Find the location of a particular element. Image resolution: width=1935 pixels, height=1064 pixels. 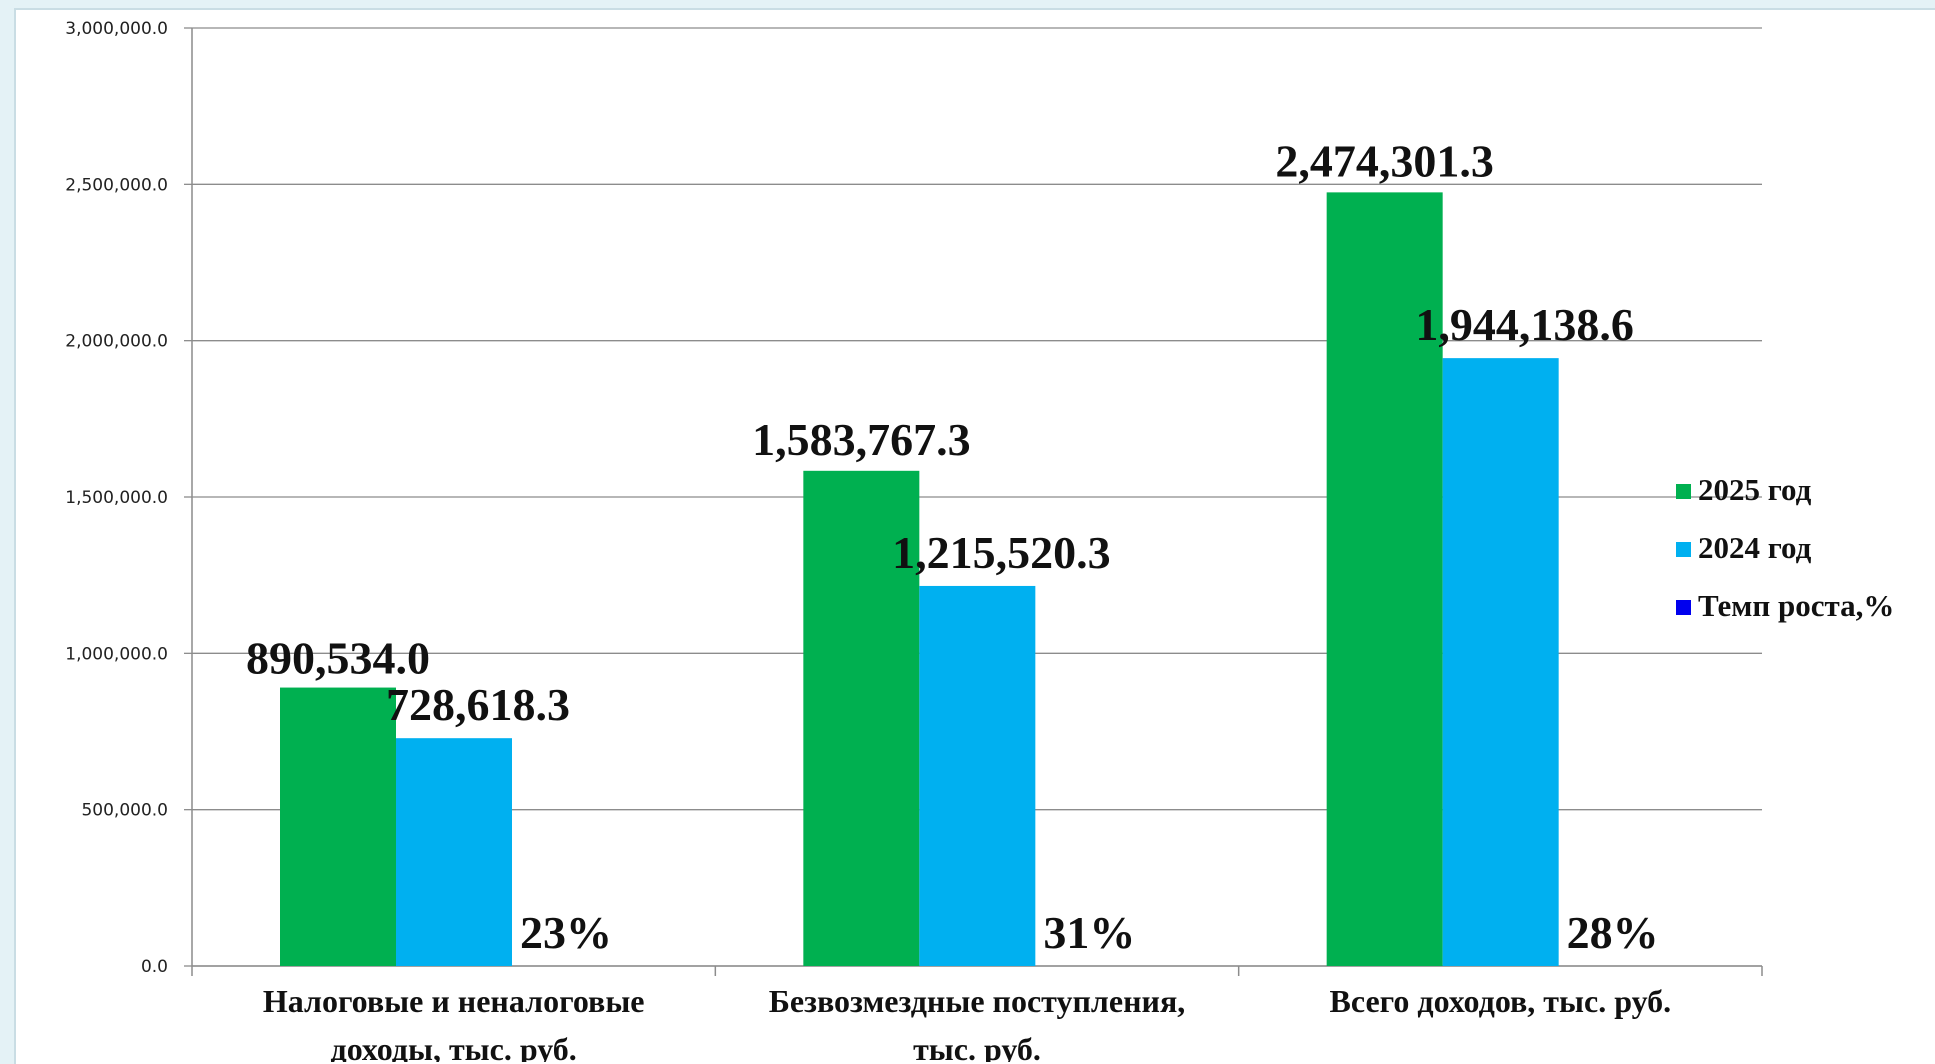

data-label: 23% is located at coordinates (566, 932).